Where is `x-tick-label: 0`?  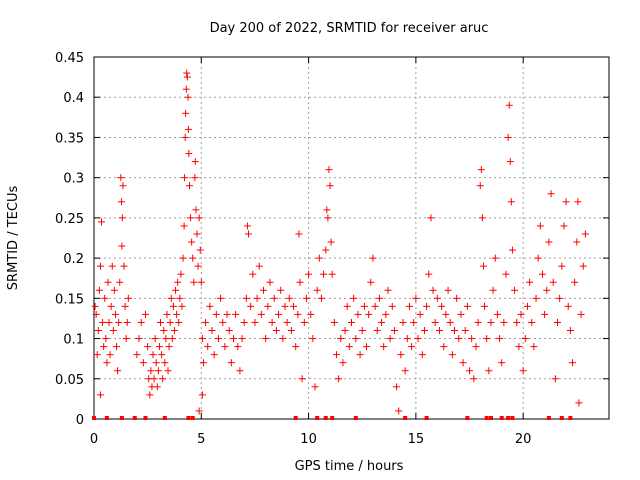
x-tick-label: 0 is located at coordinates (94, 439).